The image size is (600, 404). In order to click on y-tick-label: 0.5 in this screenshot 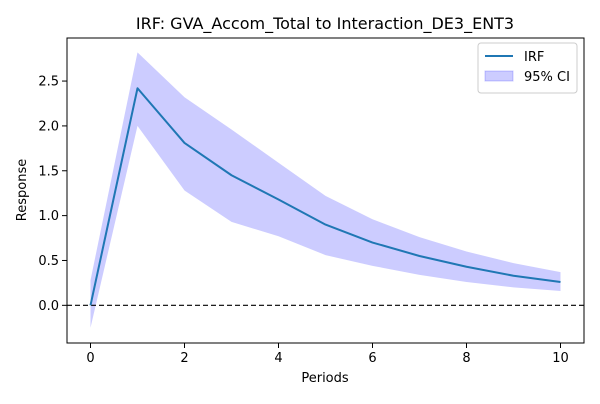, I will do `click(48, 261)`.